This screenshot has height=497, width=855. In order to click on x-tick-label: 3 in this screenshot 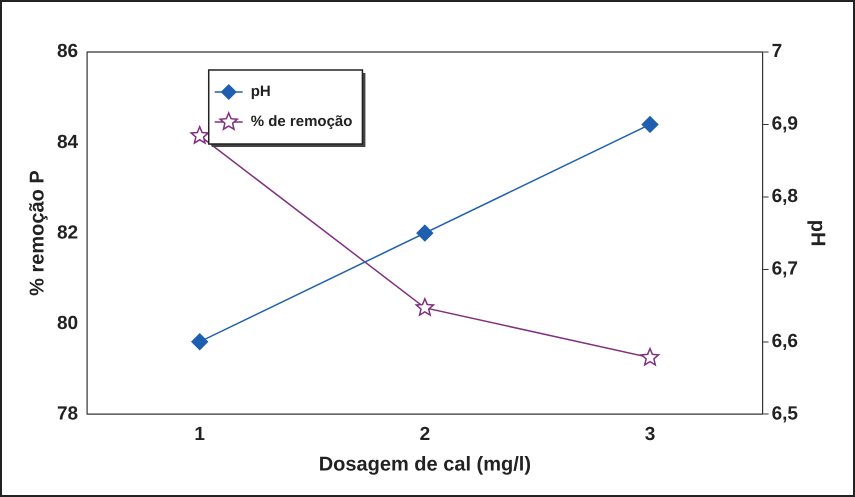, I will do `click(650, 434)`.